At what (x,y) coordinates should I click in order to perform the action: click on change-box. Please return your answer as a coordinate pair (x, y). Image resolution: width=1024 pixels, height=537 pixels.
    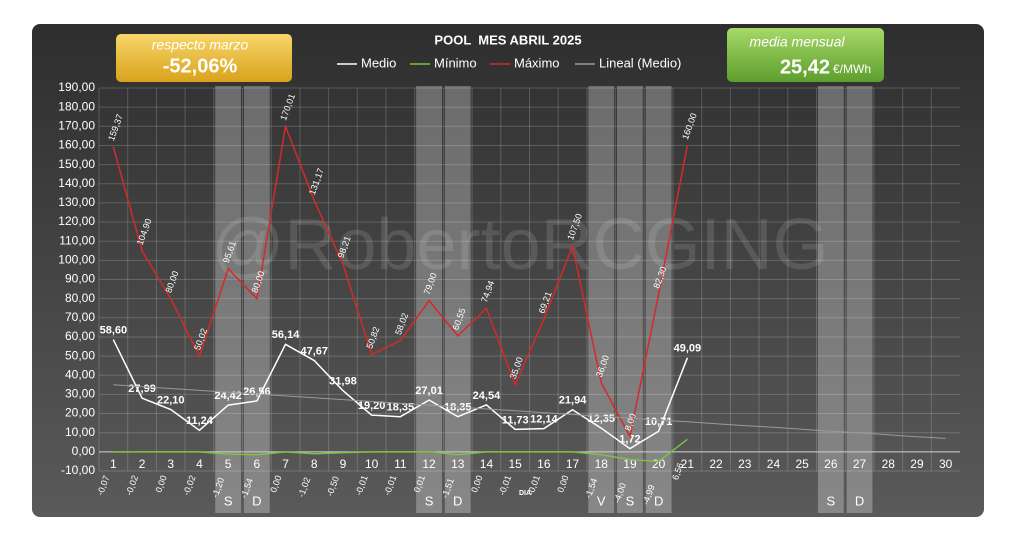
    Looking at the image, I should click on (204, 58).